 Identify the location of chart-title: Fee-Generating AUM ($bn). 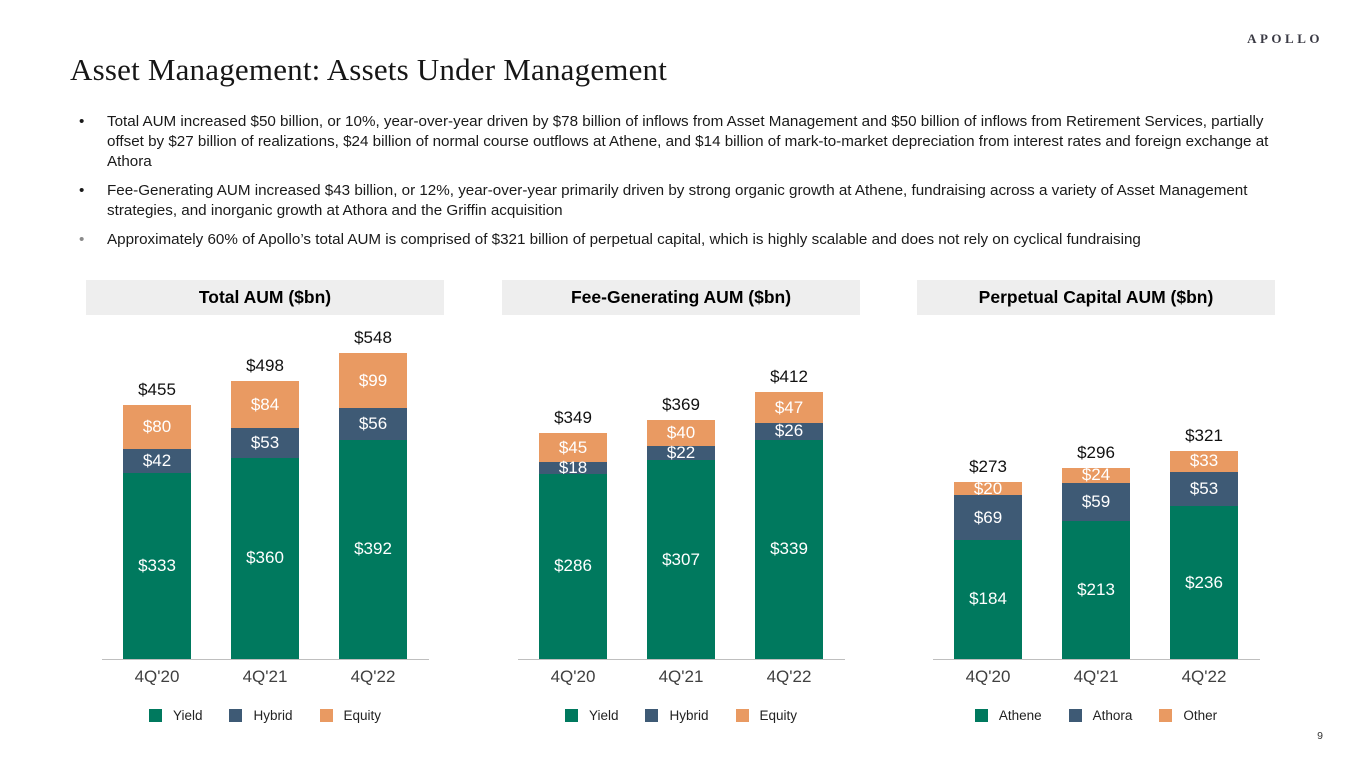
(681, 297).